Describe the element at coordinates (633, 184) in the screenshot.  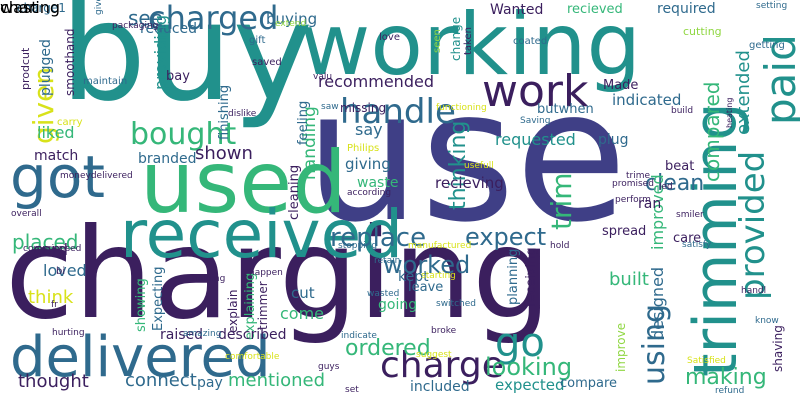
I see `word: promised` at that location.